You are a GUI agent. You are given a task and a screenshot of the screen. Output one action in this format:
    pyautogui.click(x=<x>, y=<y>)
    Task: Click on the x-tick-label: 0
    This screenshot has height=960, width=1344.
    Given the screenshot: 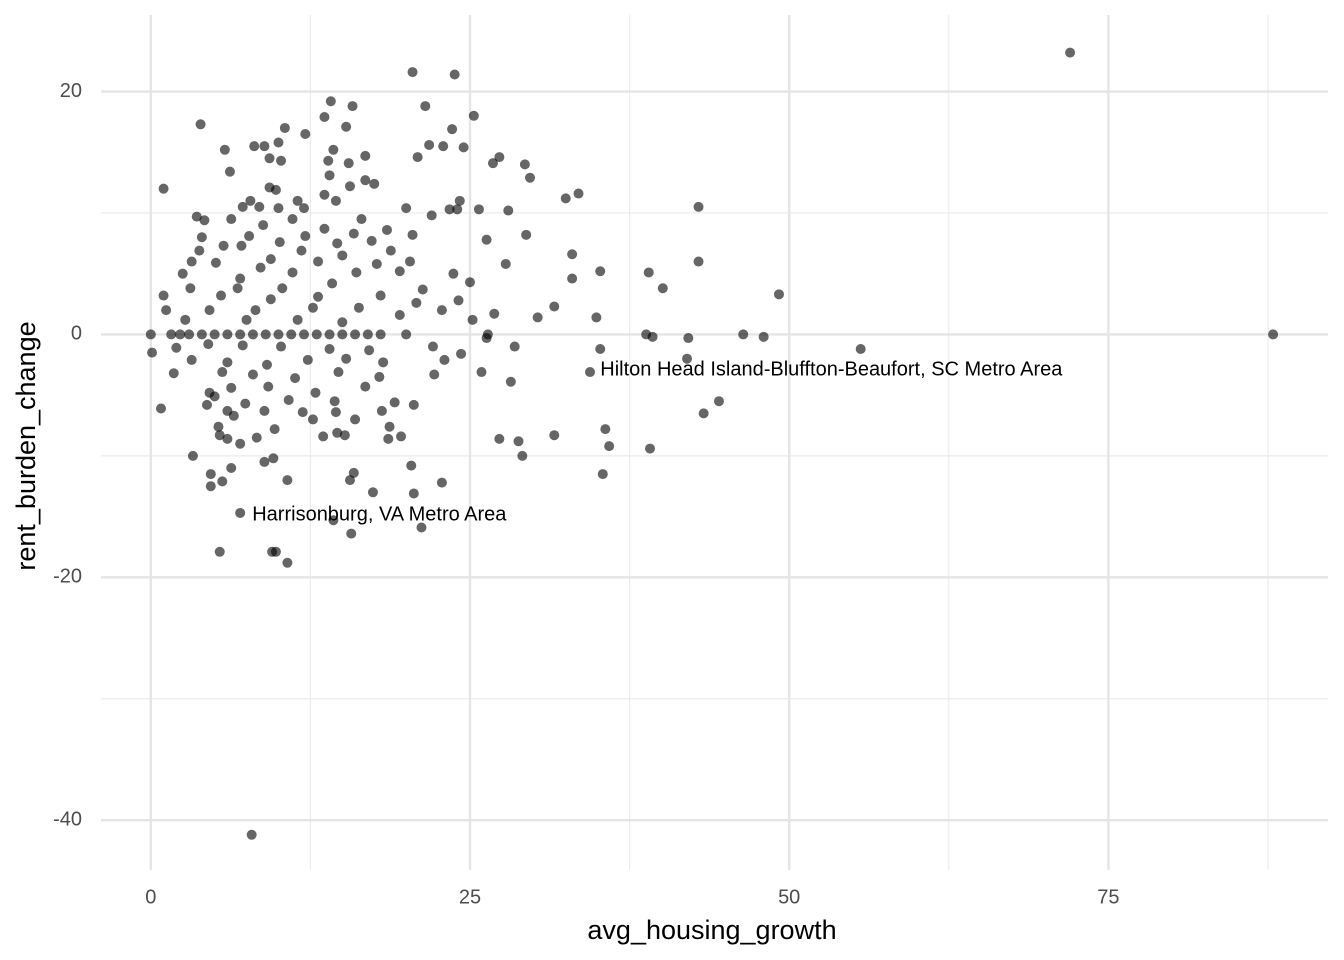 What is the action you would take?
    pyautogui.click(x=150, y=897)
    